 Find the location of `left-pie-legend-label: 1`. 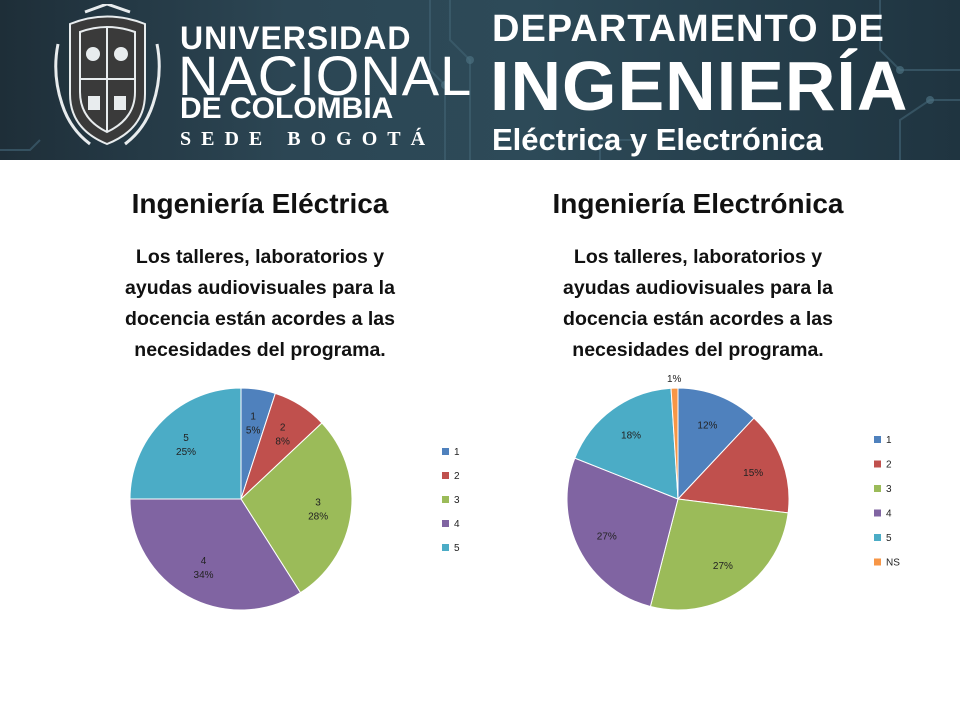

left-pie-legend-label: 1 is located at coordinates (457, 452).